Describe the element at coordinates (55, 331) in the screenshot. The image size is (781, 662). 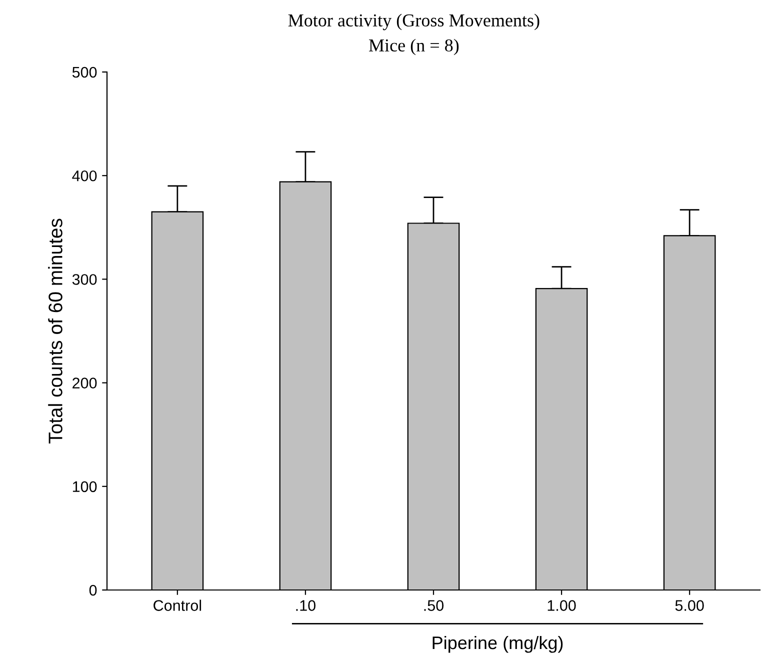
I see `y-axis-title: Total counts of 60 minutes` at that location.